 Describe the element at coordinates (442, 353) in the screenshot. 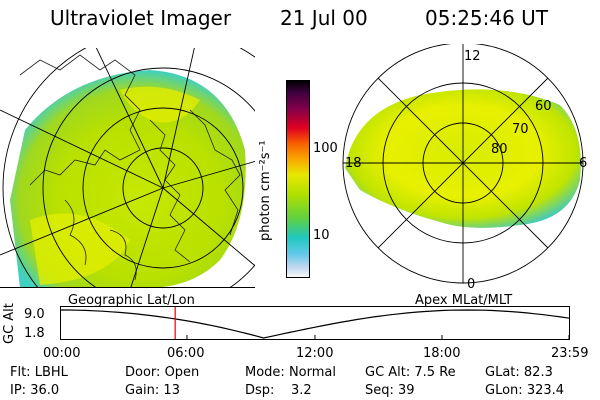

I see `alt-xtick-1800: 18:00` at that location.